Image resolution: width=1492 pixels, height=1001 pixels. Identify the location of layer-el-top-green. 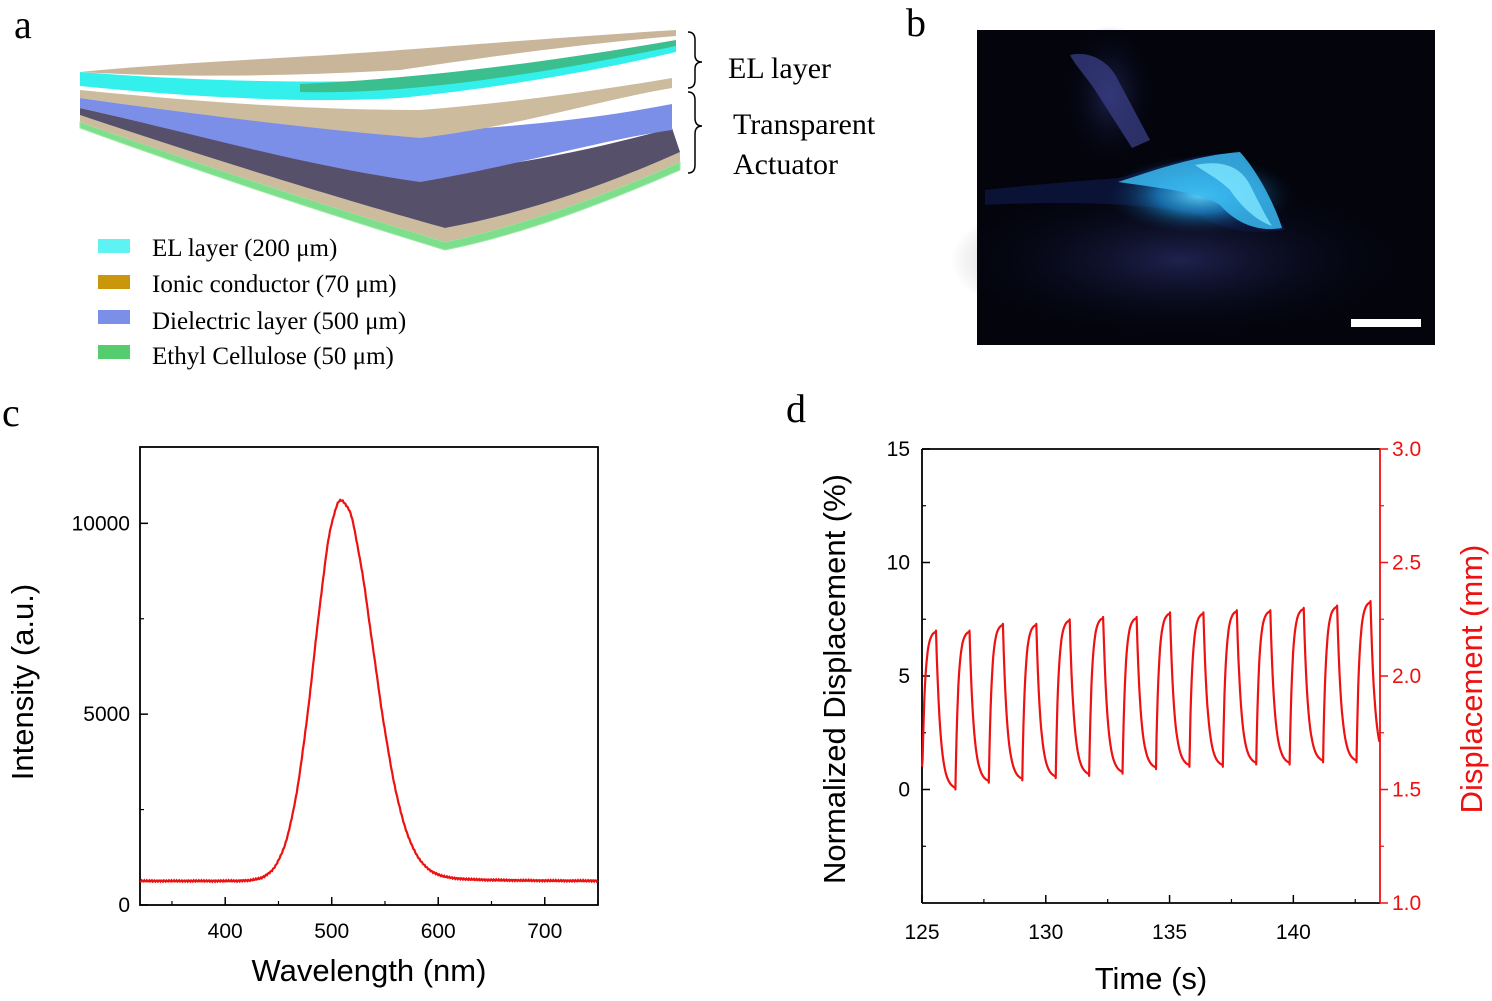
(488, 66).